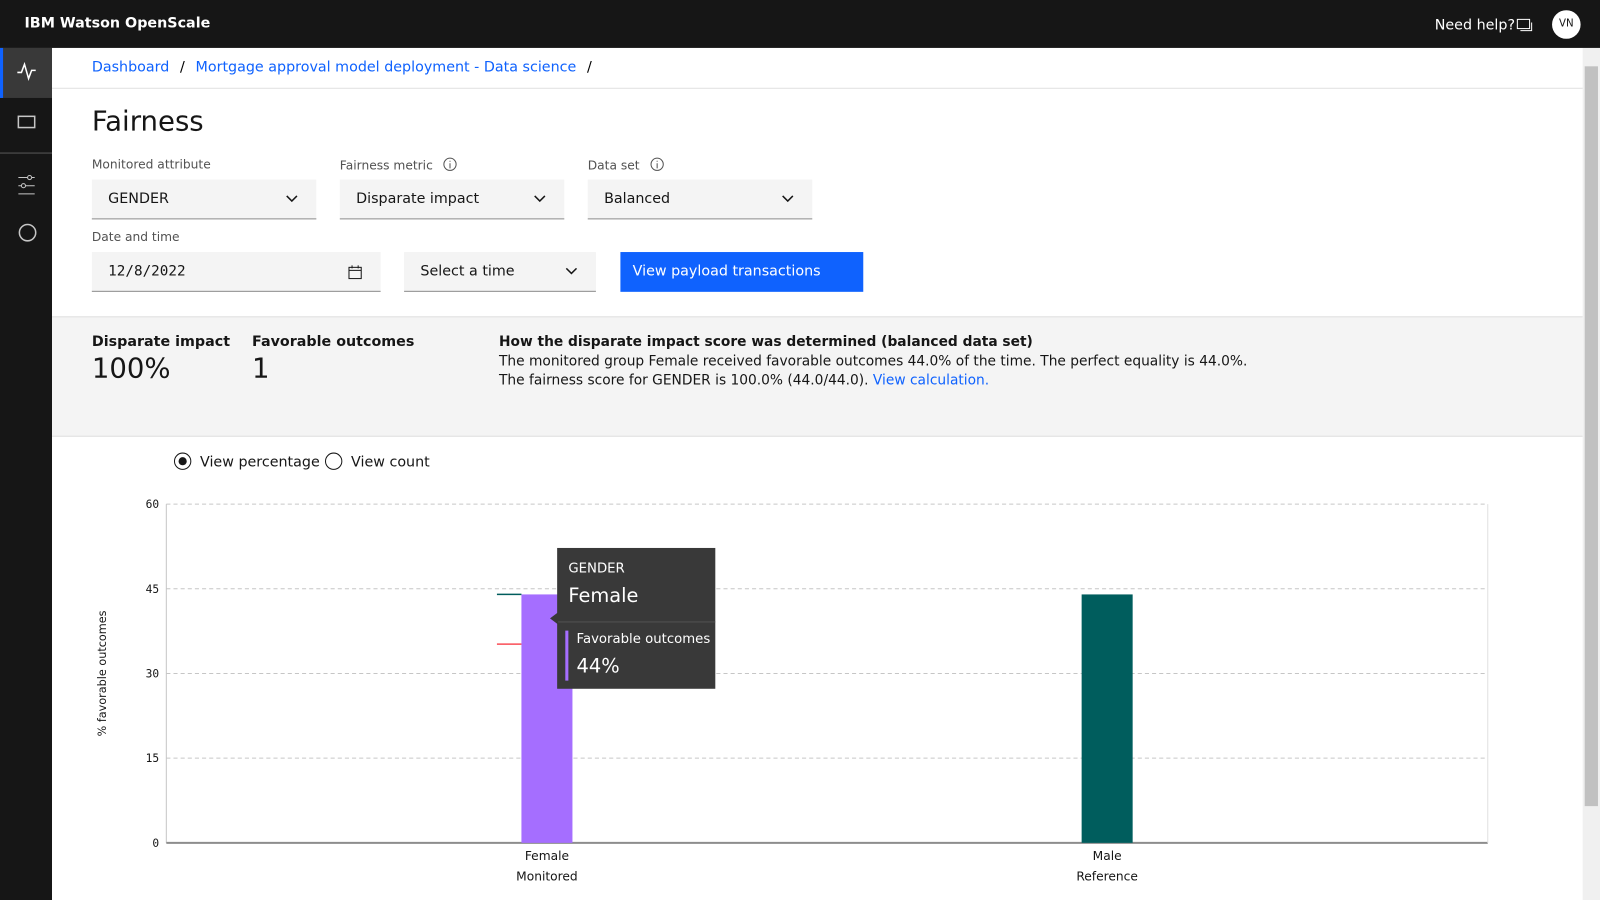 The width and height of the screenshot is (1600, 900). What do you see at coordinates (147, 122) in the screenshot?
I see `page-title: Fairness` at bounding box center [147, 122].